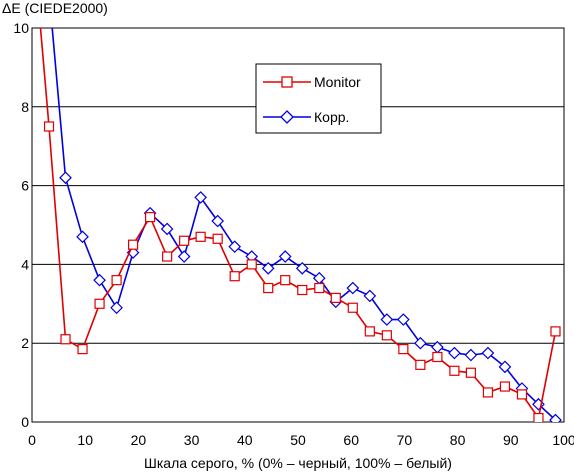  What do you see at coordinates (192, 440) in the screenshot?
I see `x-tick-label: 30` at bounding box center [192, 440].